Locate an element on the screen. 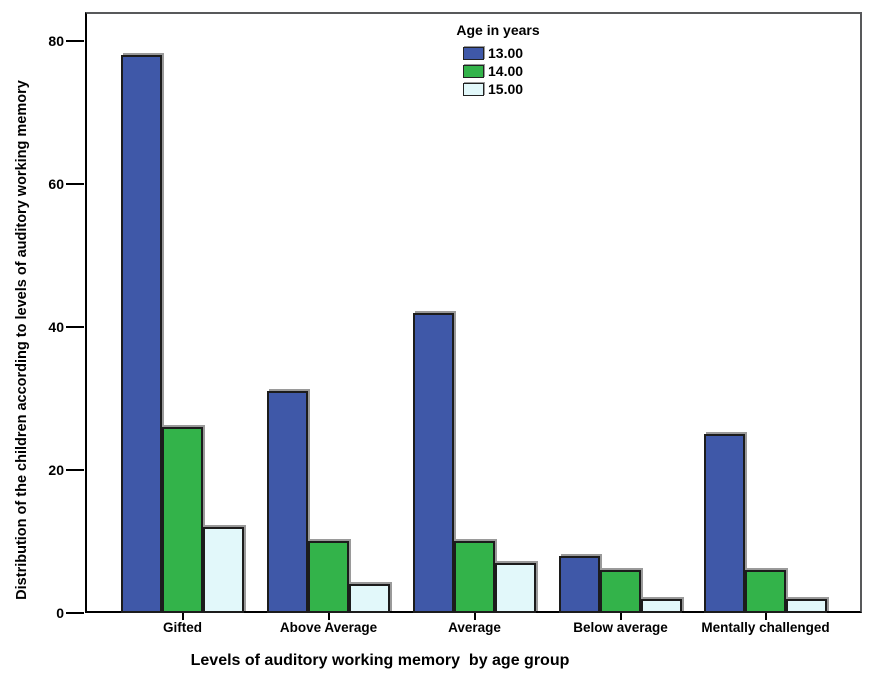  category-label: Average is located at coordinates (474, 627).